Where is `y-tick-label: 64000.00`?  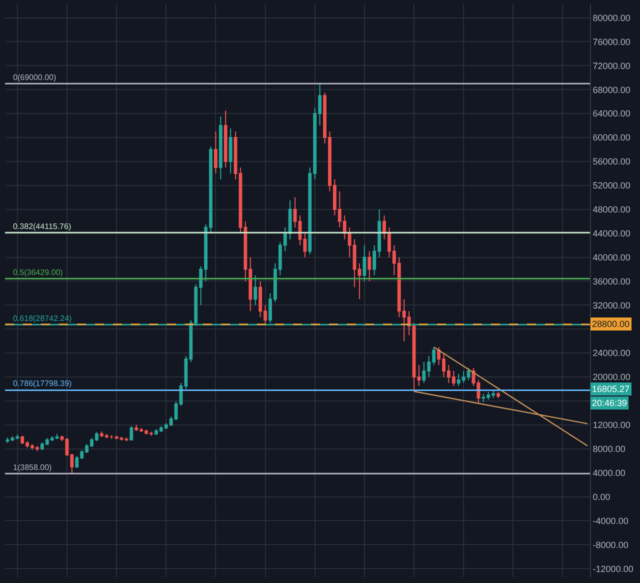 y-tick-label: 64000.00 is located at coordinates (611, 113).